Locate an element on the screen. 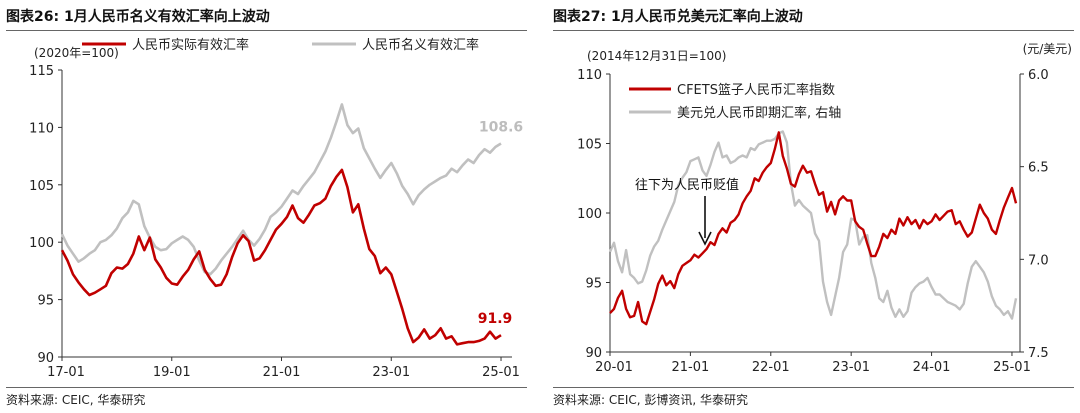  x-tick-label: 19-01 is located at coordinates (172, 372).